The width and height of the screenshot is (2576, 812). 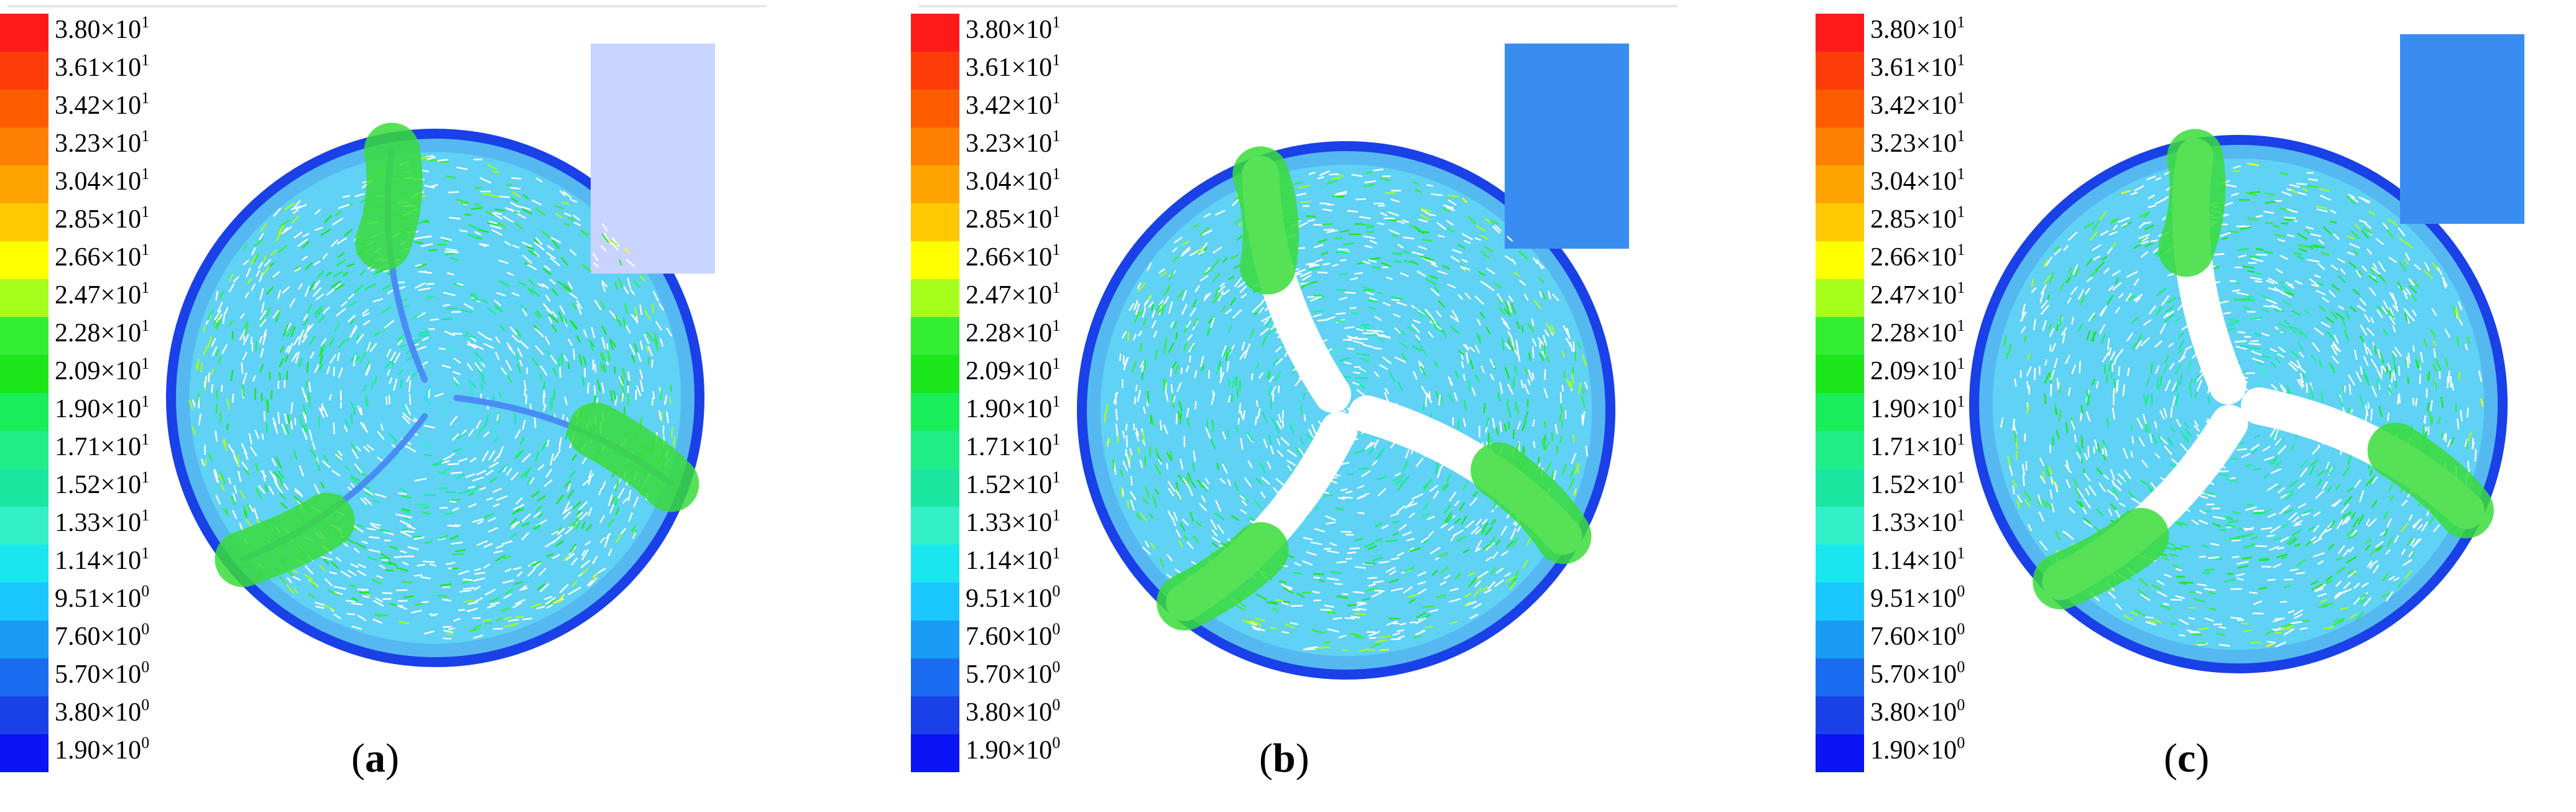 I want to click on legend-row: 3.04×101, so click(x=1044, y=184).